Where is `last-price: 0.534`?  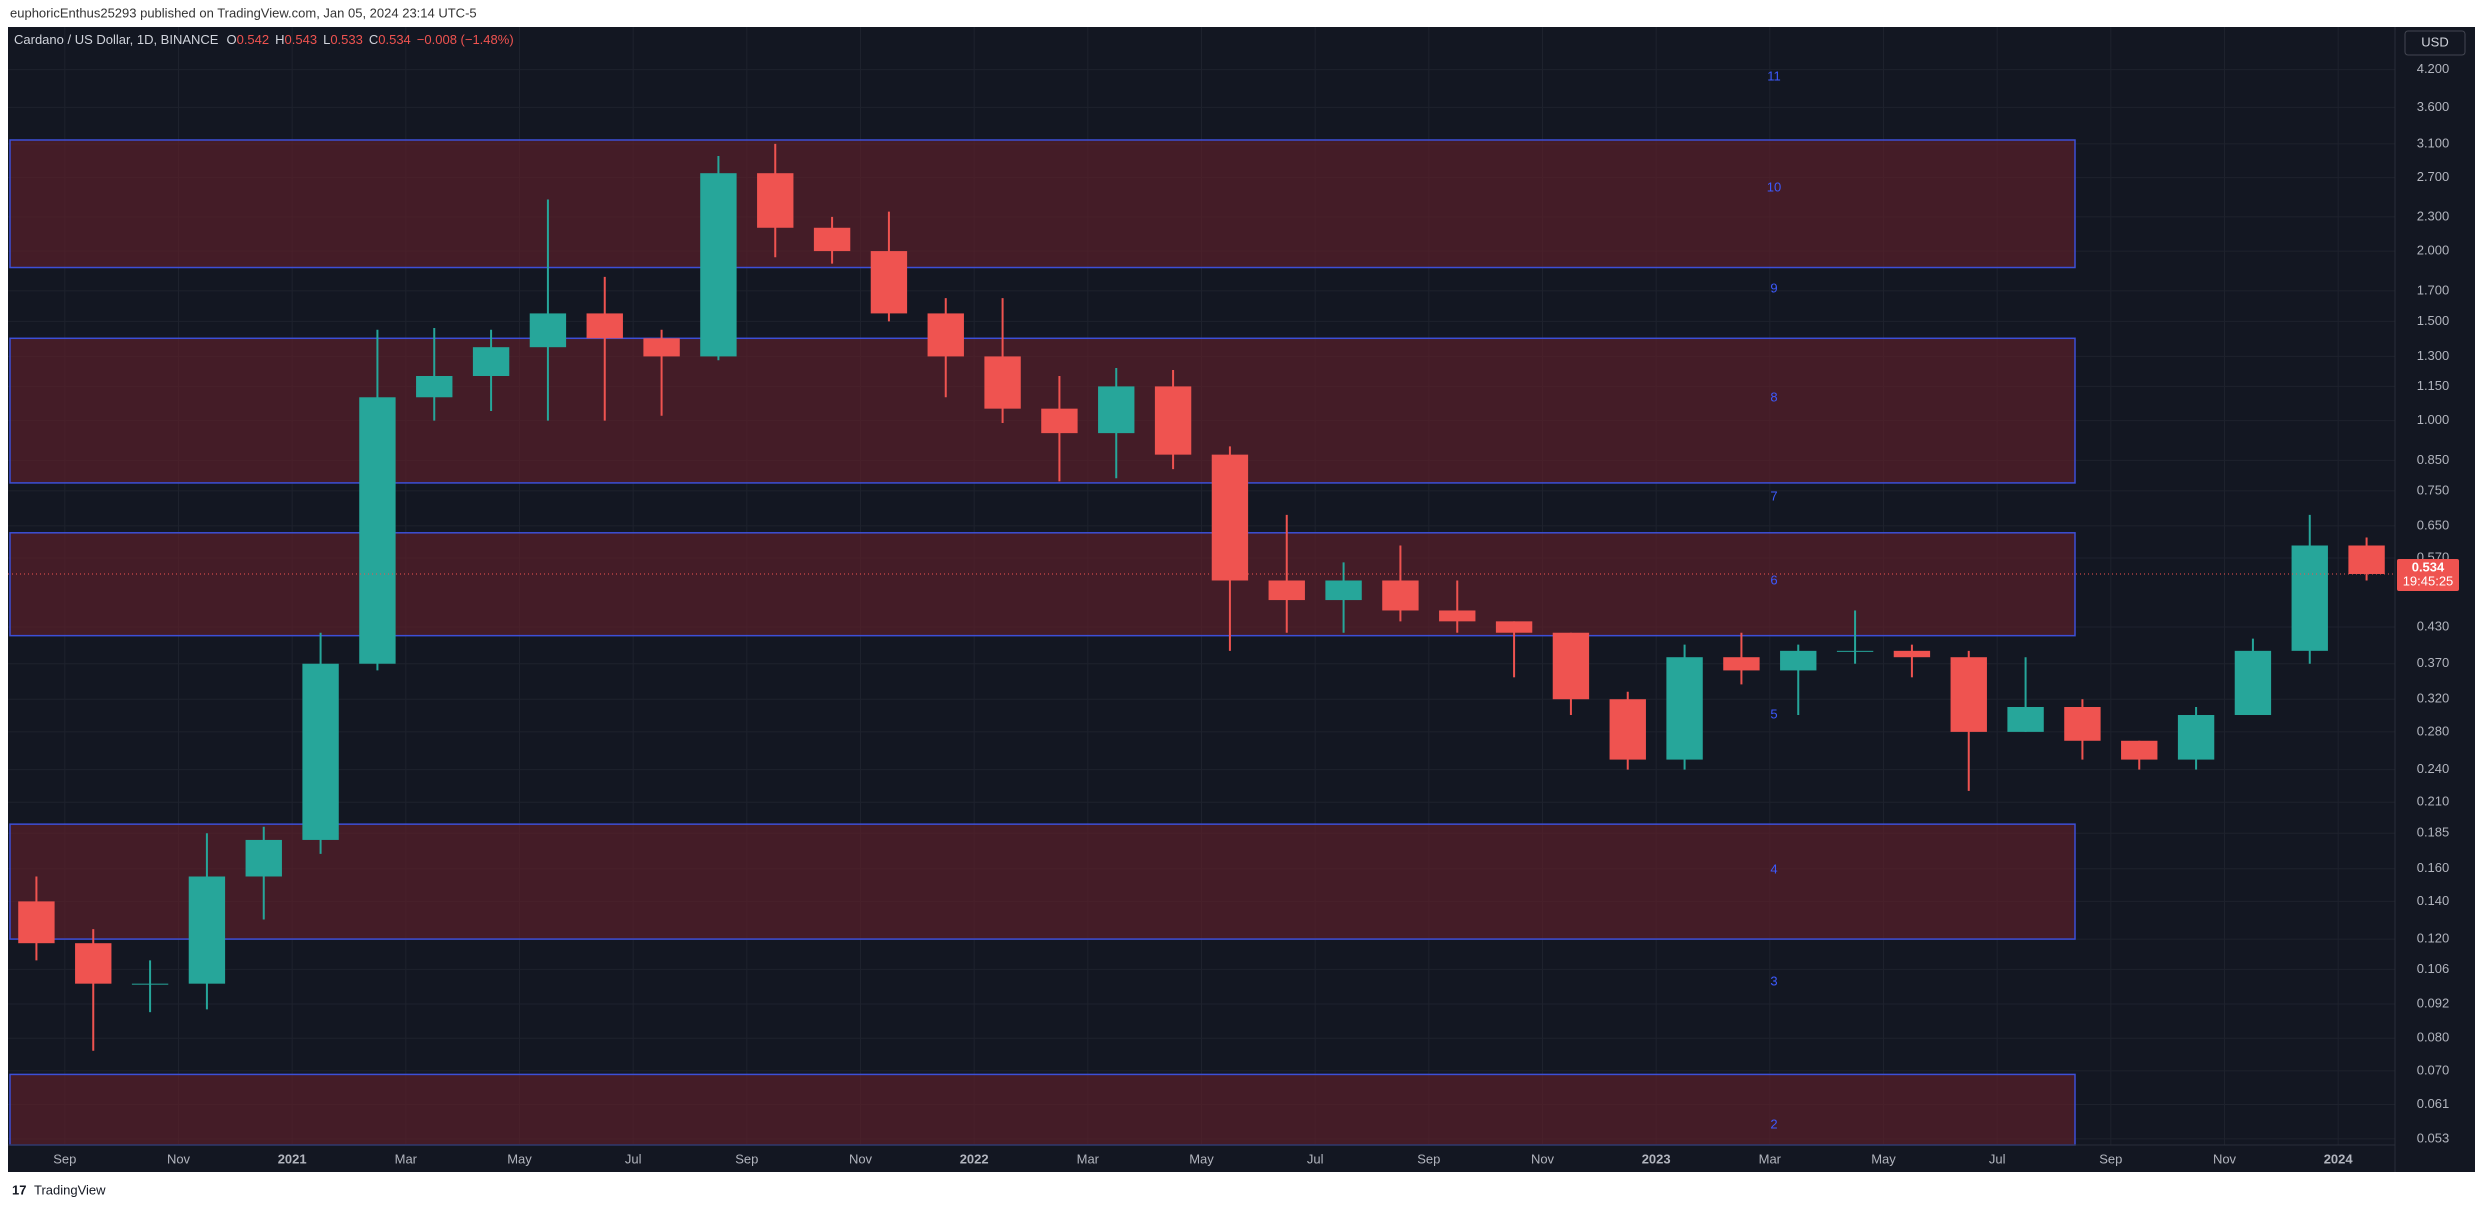 last-price: 0.534 is located at coordinates (2428, 566).